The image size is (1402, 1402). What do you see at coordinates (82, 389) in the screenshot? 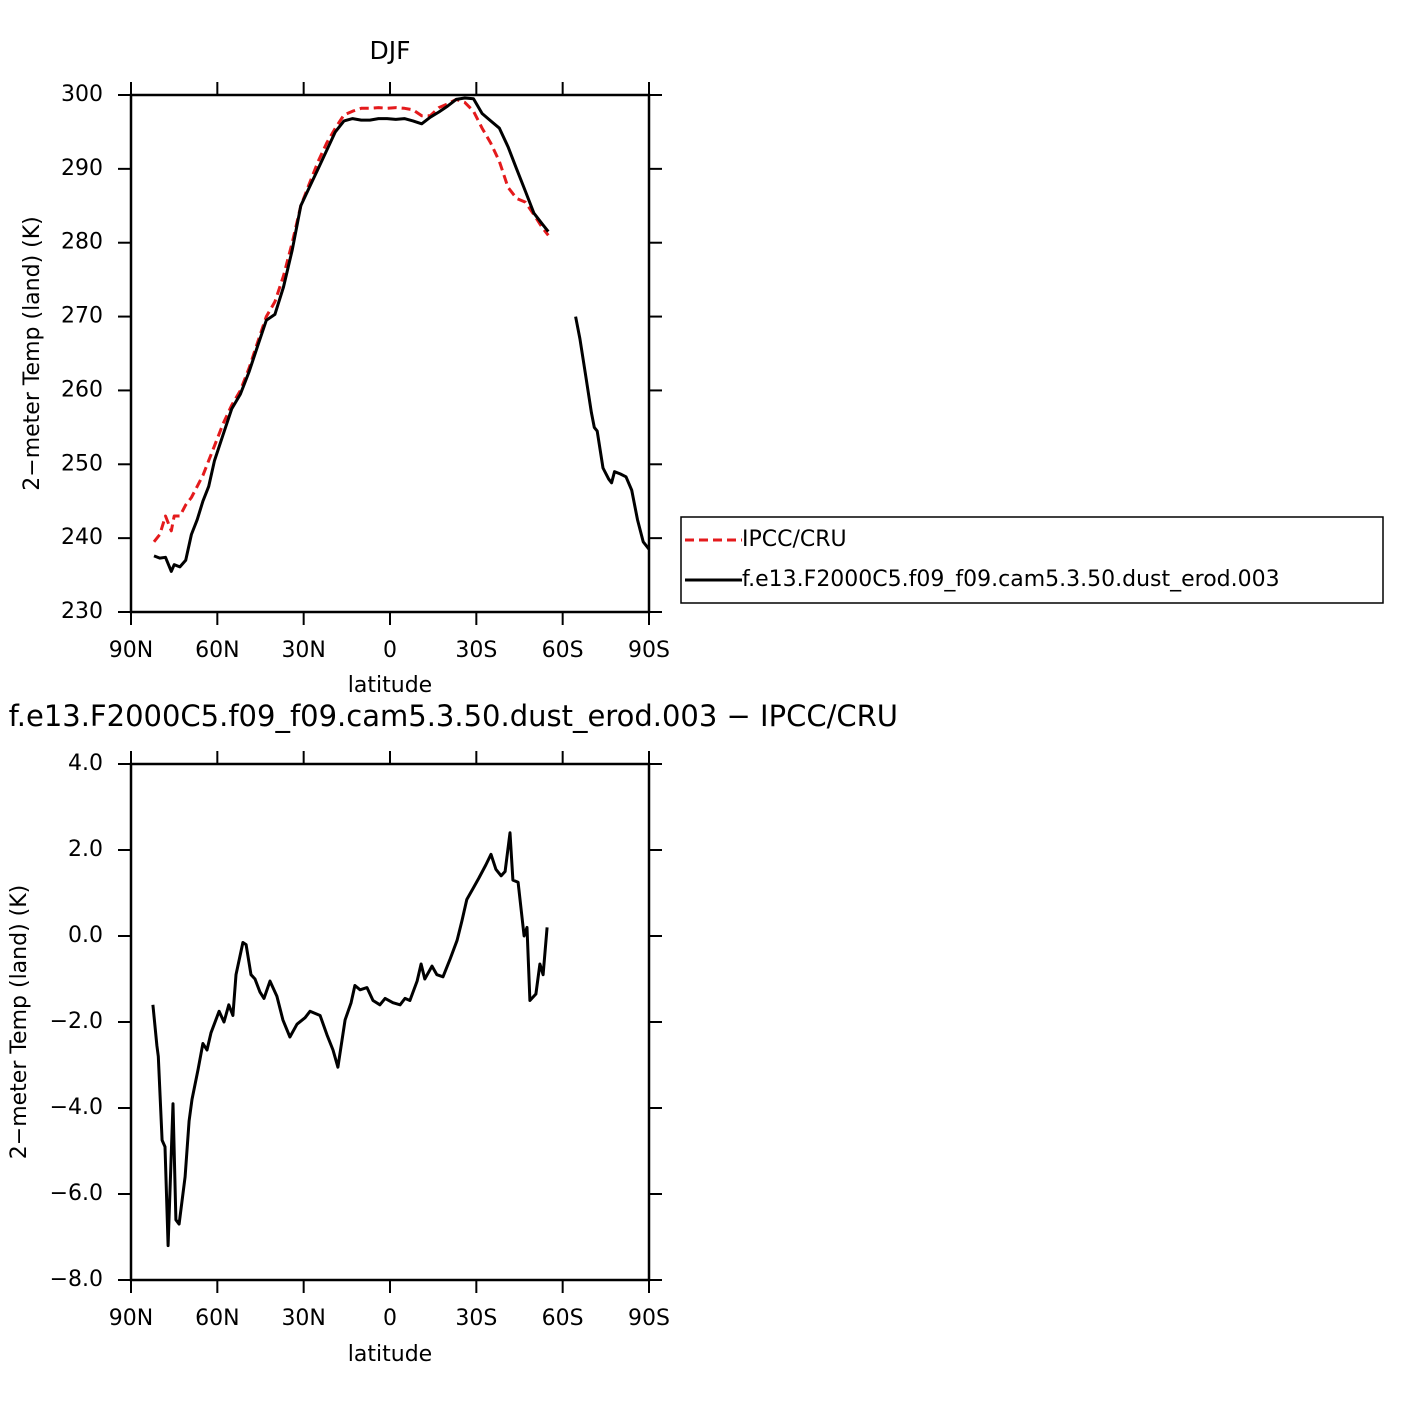
I see `y-tick-label: 260` at bounding box center [82, 389].